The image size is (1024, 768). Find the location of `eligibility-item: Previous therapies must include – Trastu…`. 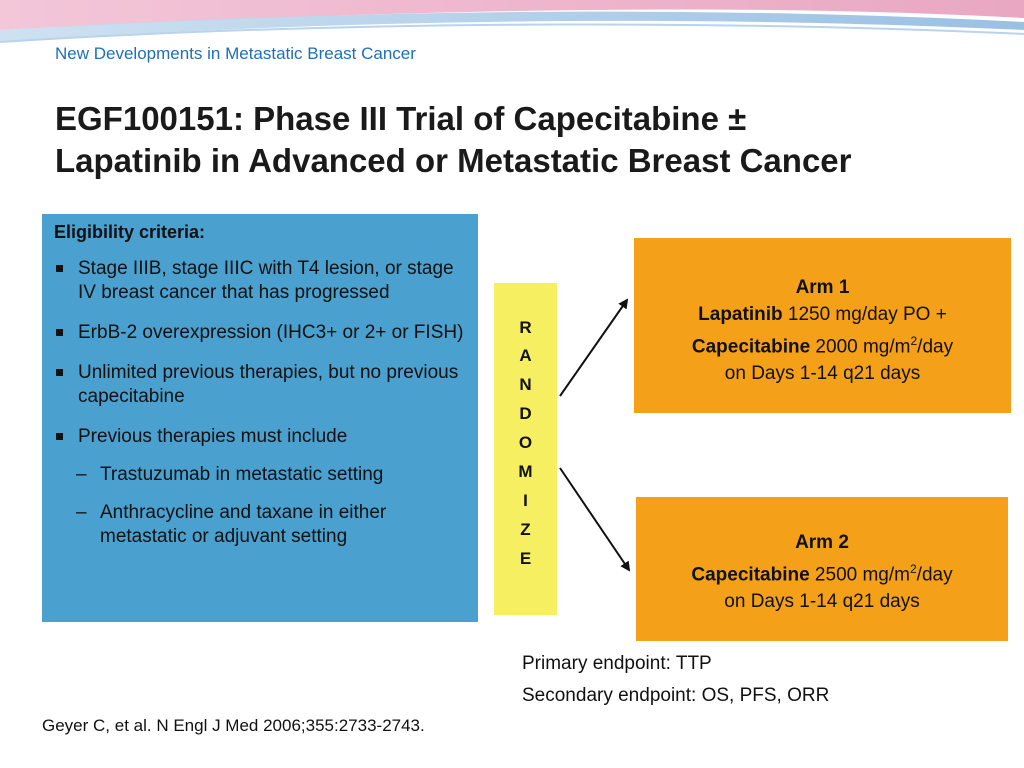

eligibility-item: Previous therapies must include – Trastu… is located at coordinates (261, 487).